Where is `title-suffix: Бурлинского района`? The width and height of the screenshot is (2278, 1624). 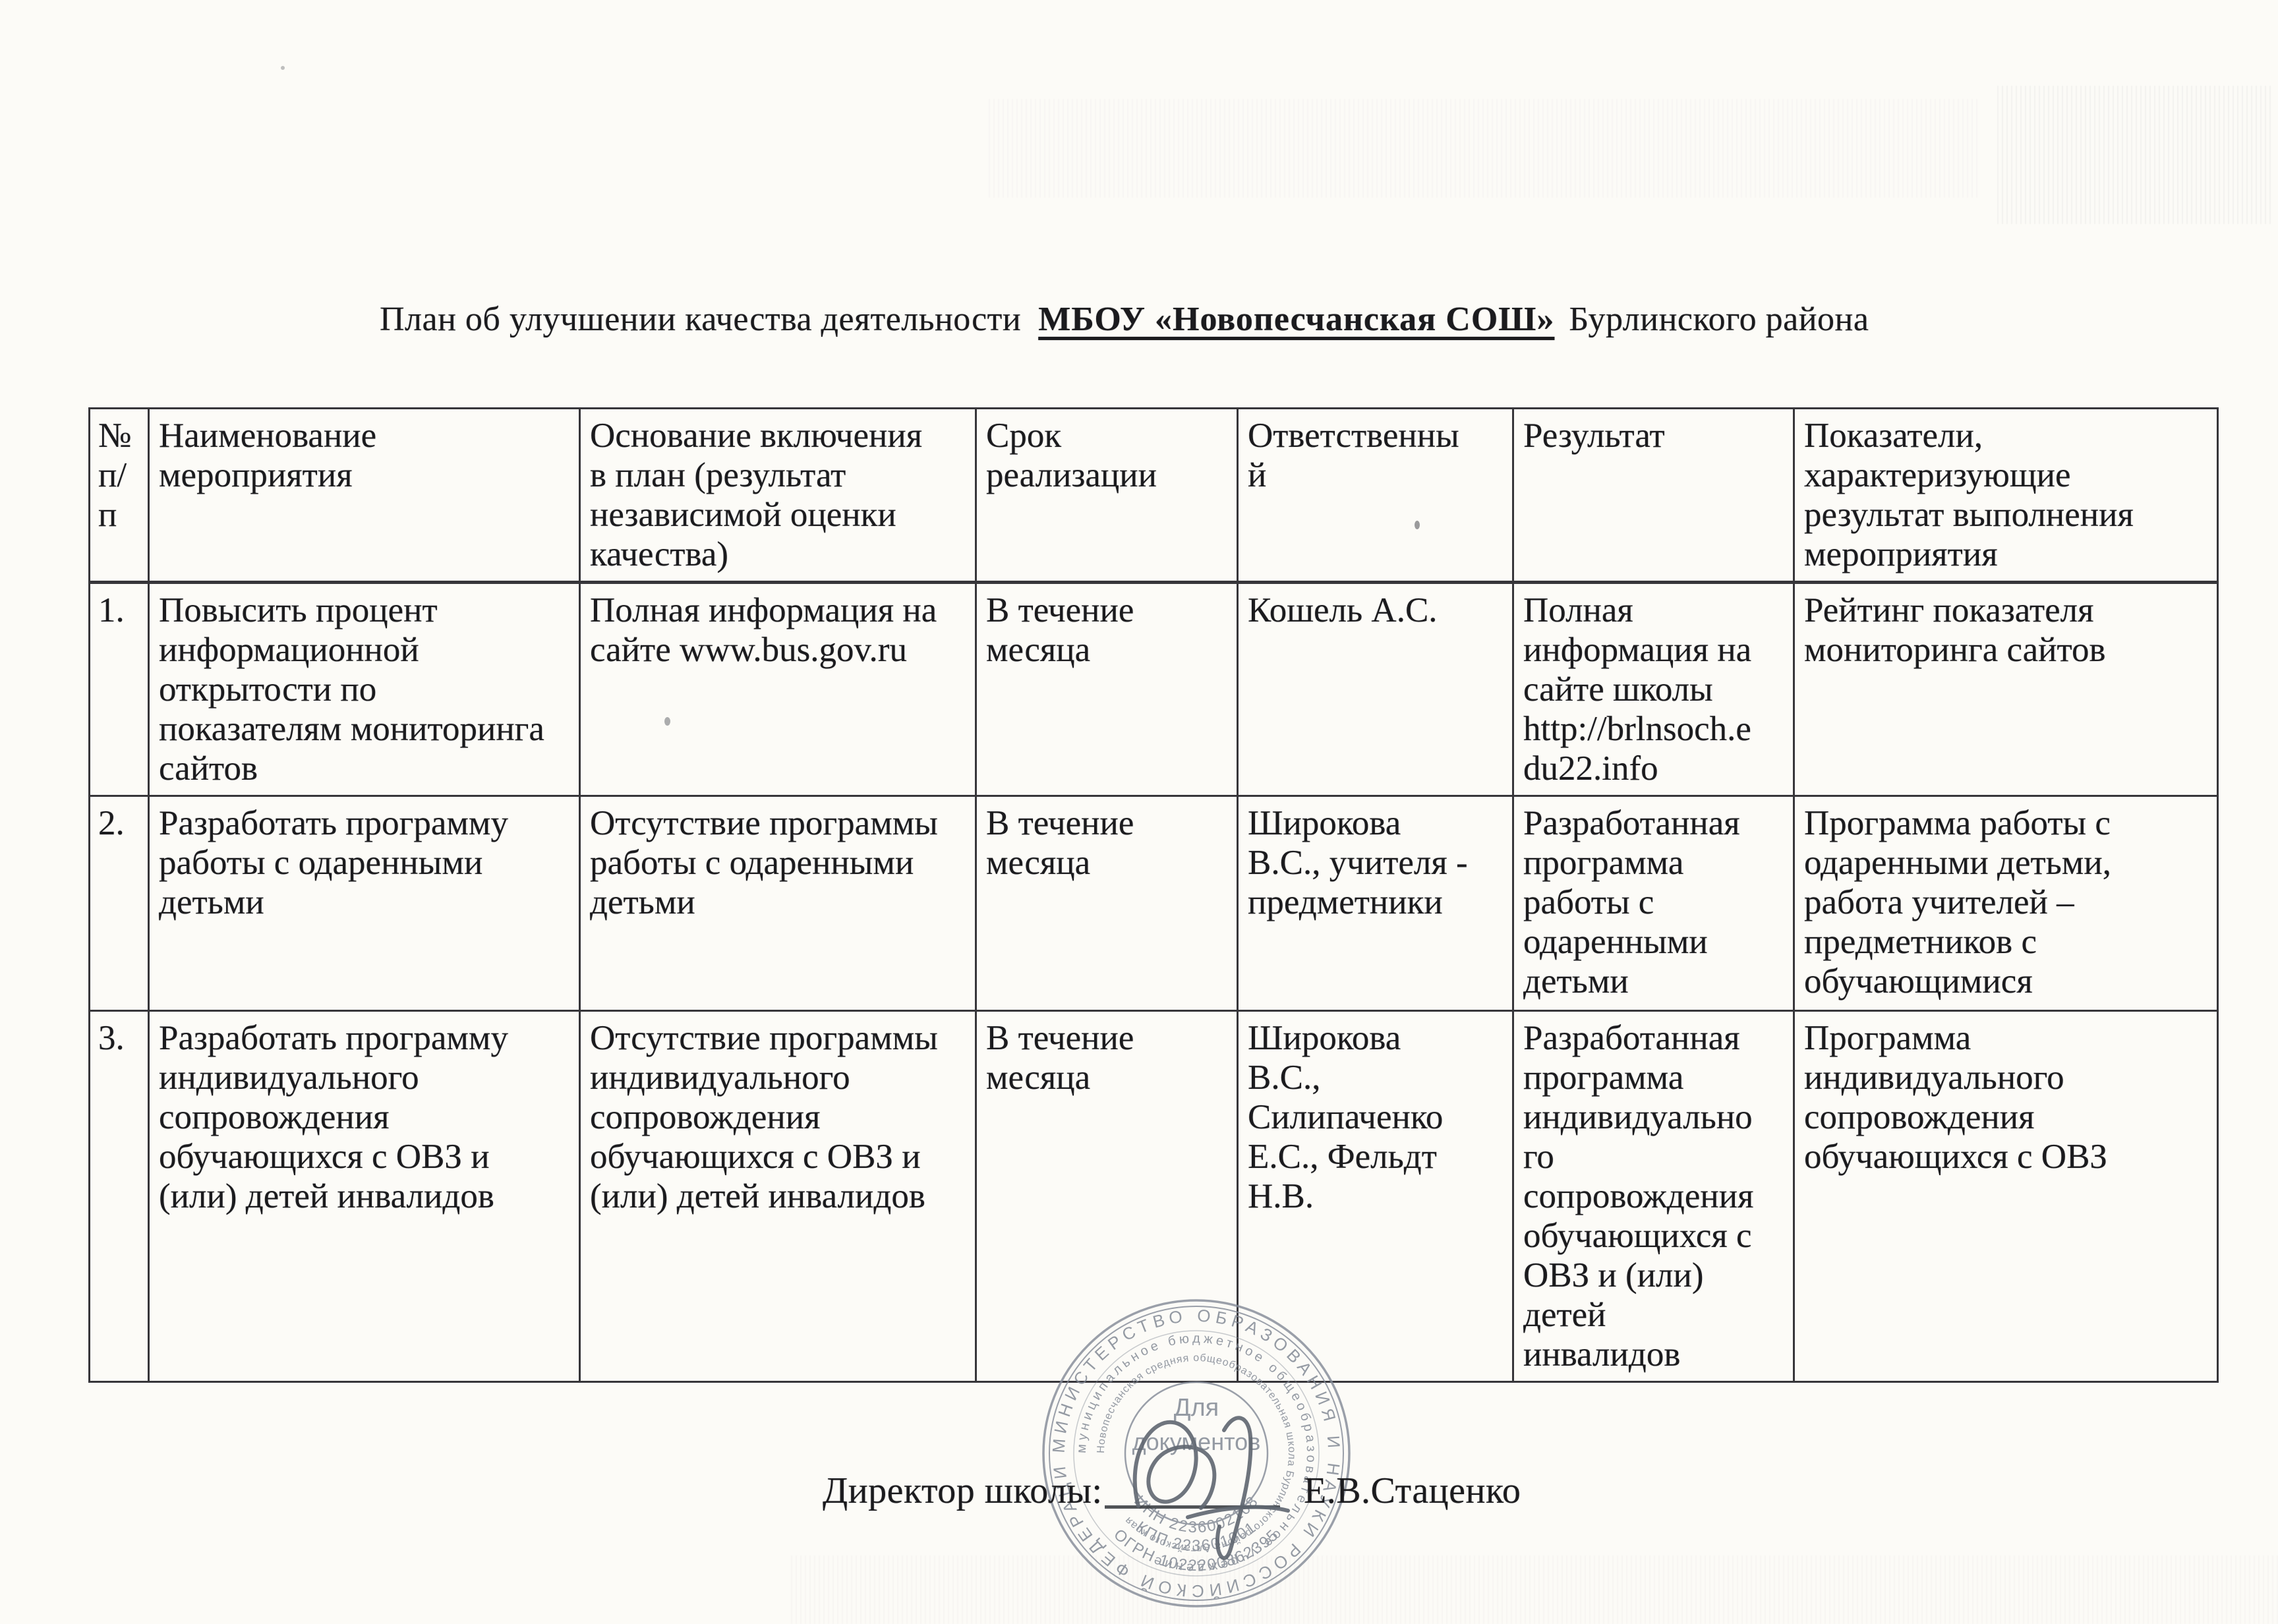
title-suffix: Бурлинского района is located at coordinates (1719, 319).